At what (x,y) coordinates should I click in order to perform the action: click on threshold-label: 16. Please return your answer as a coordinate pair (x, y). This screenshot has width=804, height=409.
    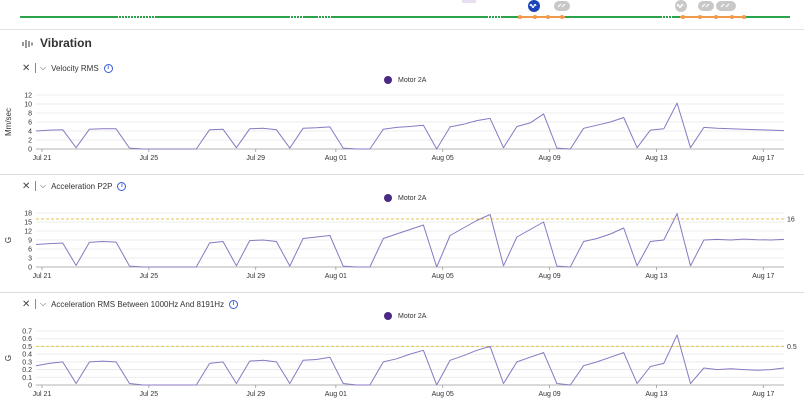
    Looking at the image, I should click on (791, 220).